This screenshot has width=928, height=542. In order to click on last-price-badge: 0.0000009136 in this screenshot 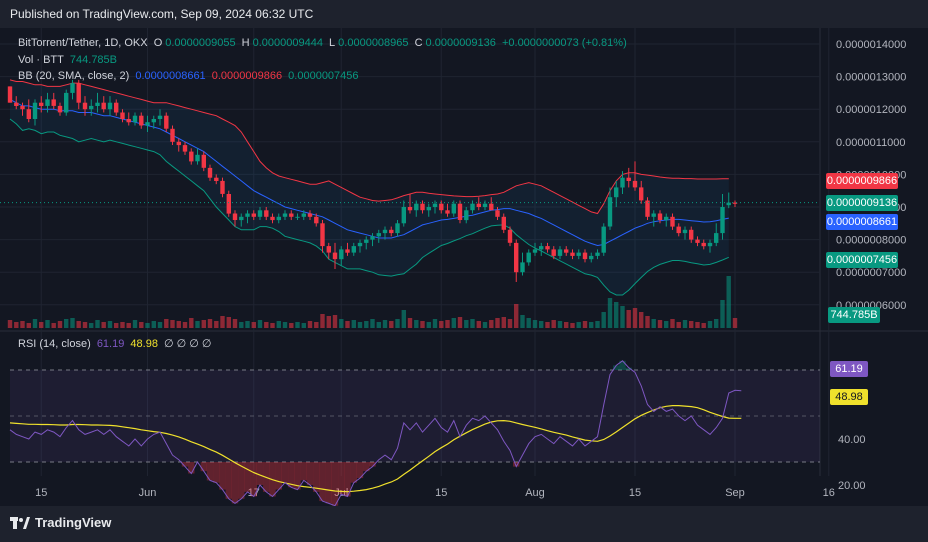, I will do `click(862, 203)`.